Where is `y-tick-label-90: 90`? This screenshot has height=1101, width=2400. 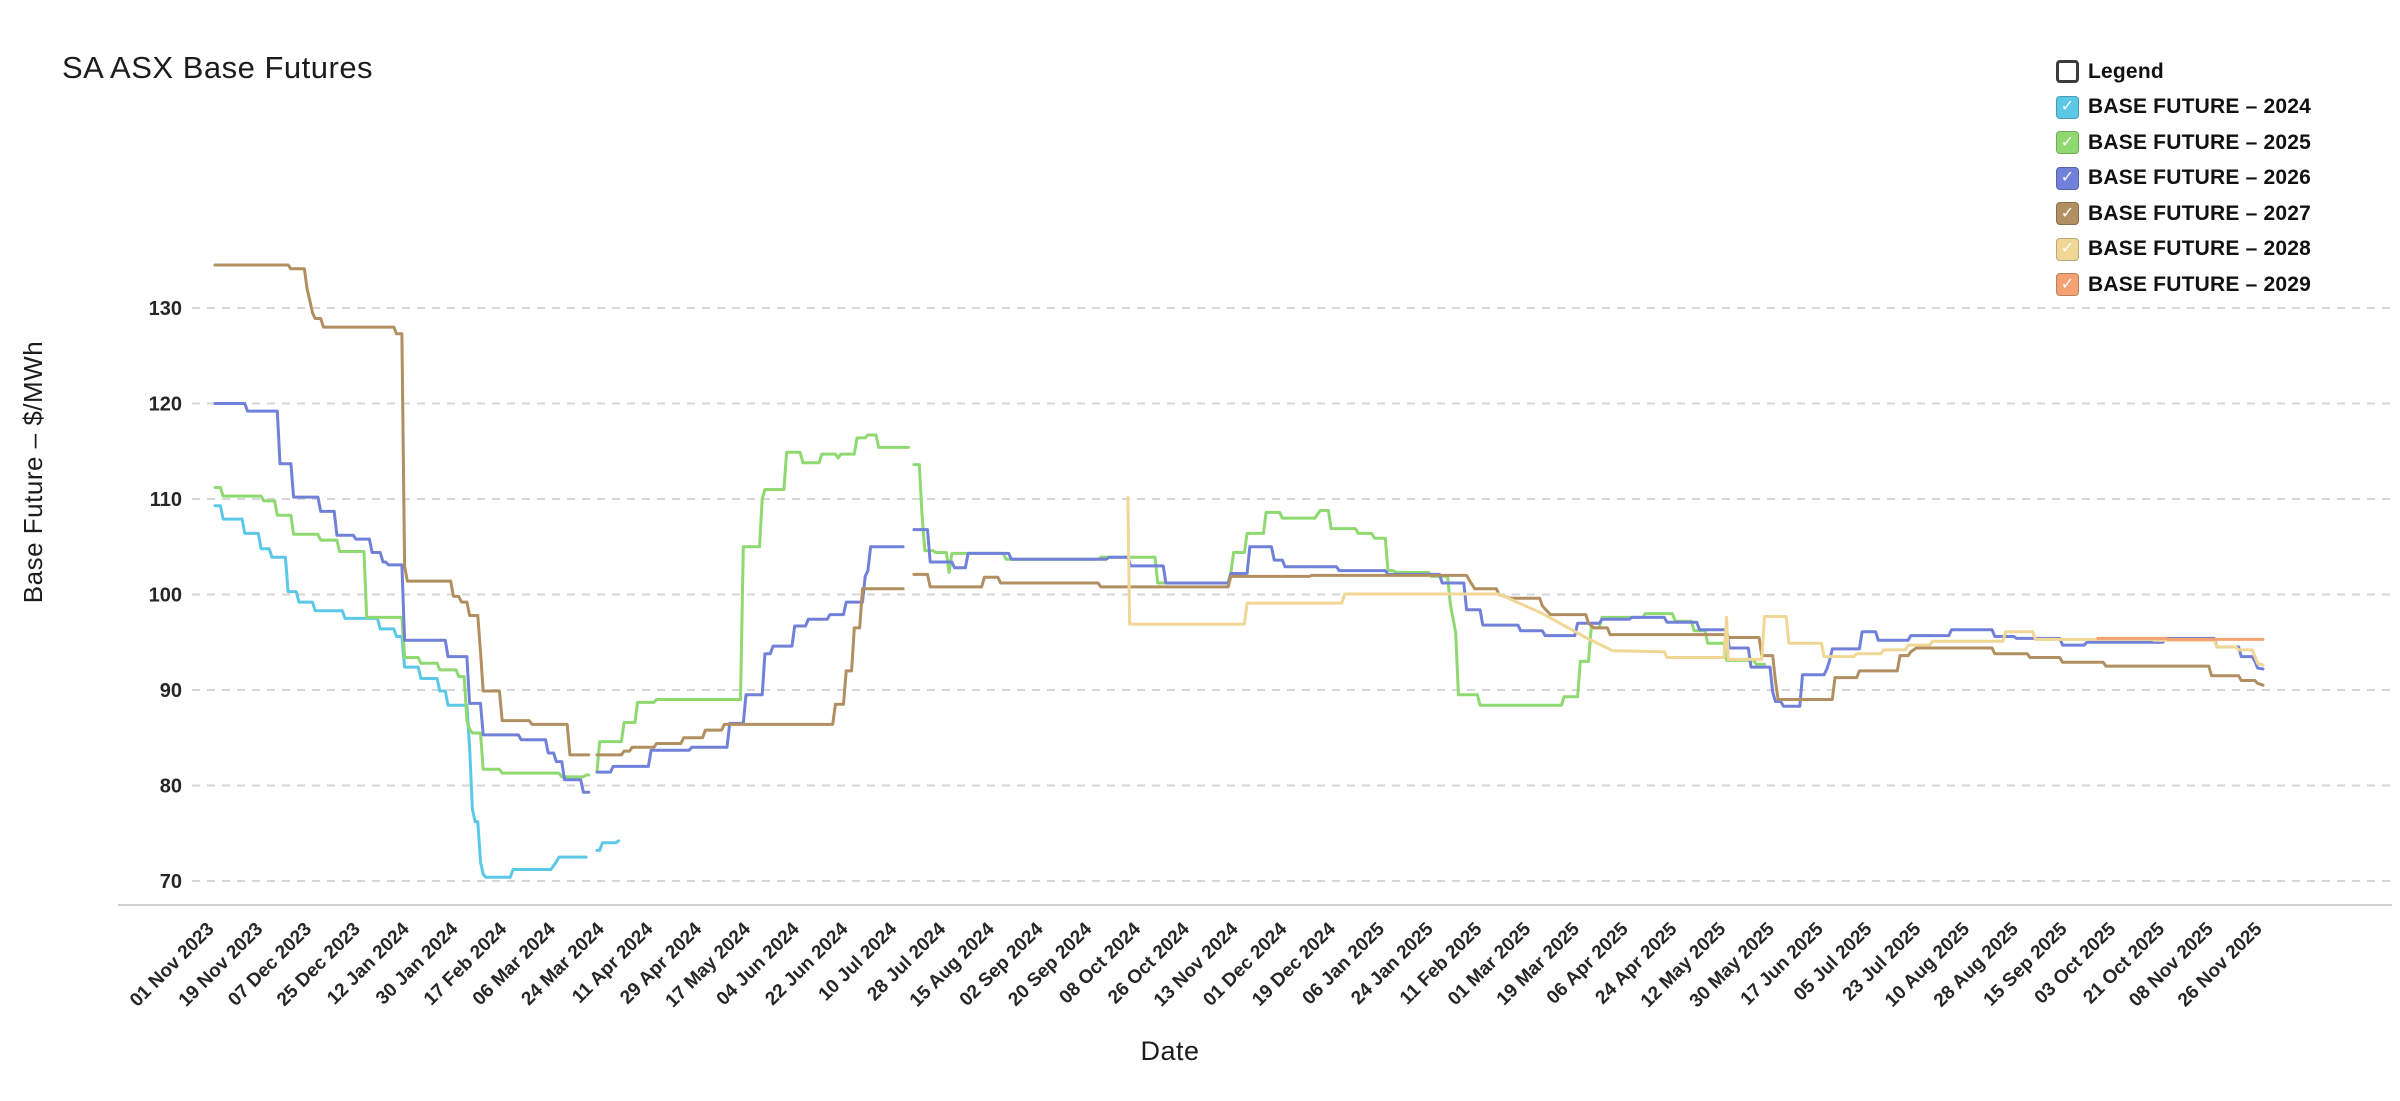 y-tick-label-90: 90 is located at coordinates (171, 691).